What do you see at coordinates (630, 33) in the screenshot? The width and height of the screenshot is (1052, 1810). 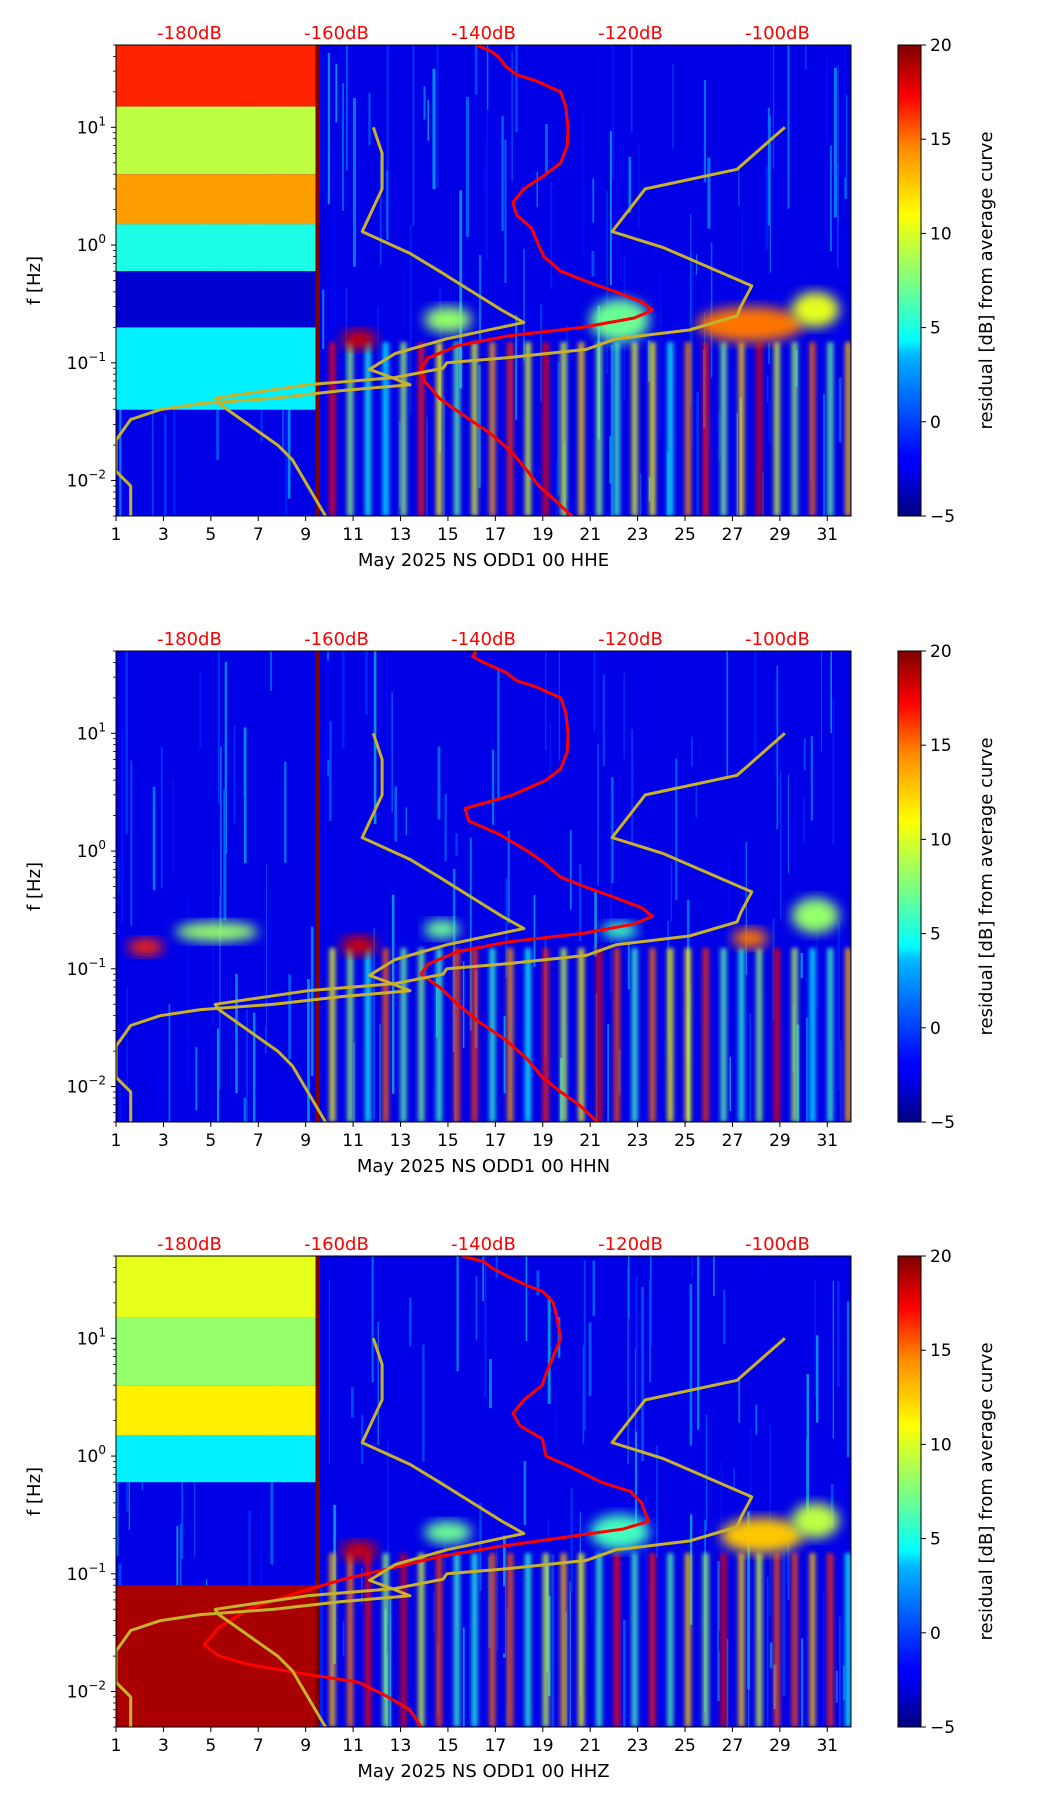 I see `db-scale-label: -120dB` at bounding box center [630, 33].